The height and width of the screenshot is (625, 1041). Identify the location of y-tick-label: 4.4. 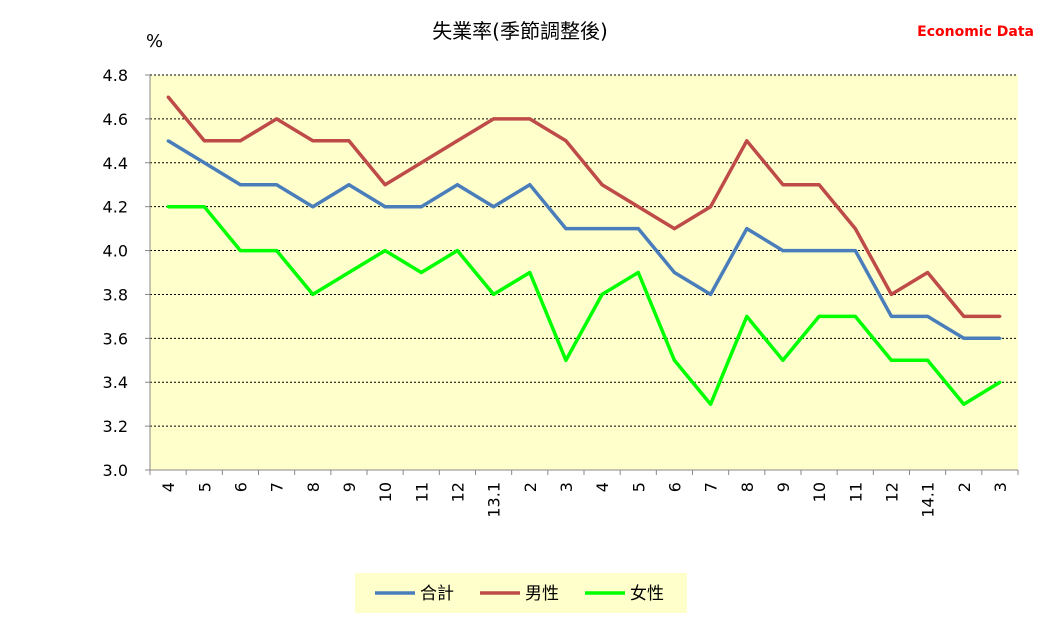
(115, 163).